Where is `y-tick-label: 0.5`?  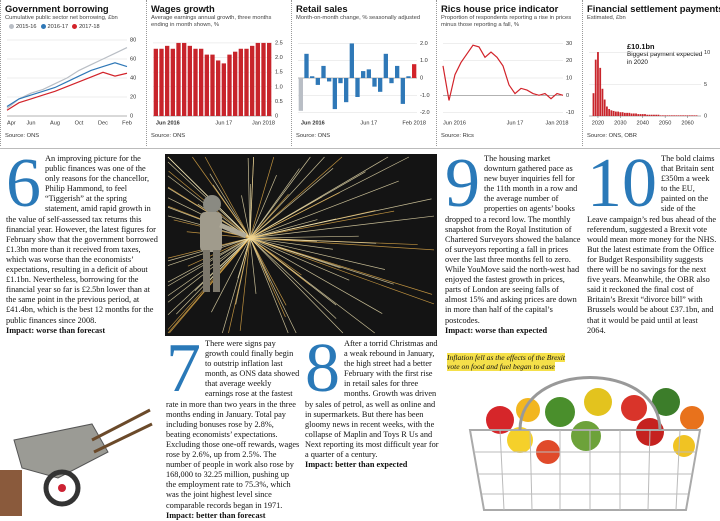 y-tick-label: 0.5 is located at coordinates (279, 102).